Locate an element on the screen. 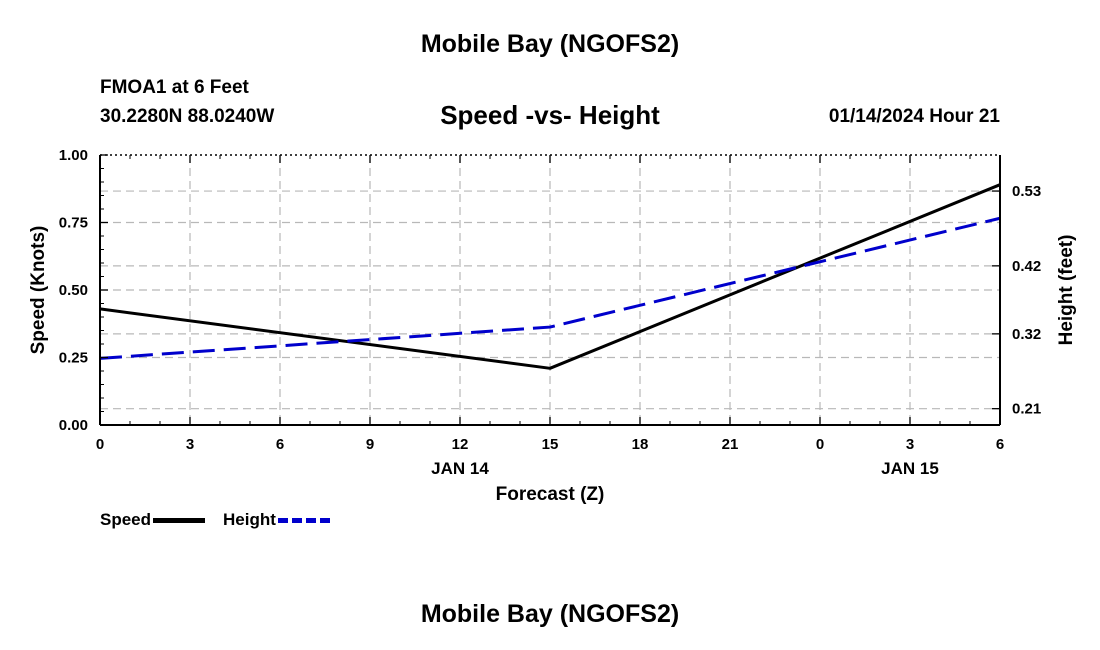  y-axis-label: Speed (Knots) is located at coordinates (38, 290).